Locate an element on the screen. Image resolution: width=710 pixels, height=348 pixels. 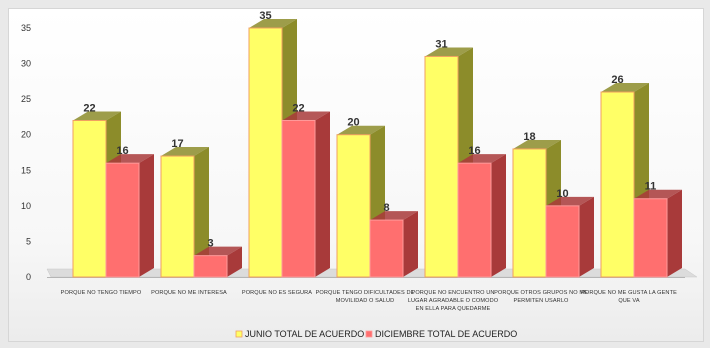
category-label-line: EN ELLA PARA QUEDARME is located at coordinates (453, 309).